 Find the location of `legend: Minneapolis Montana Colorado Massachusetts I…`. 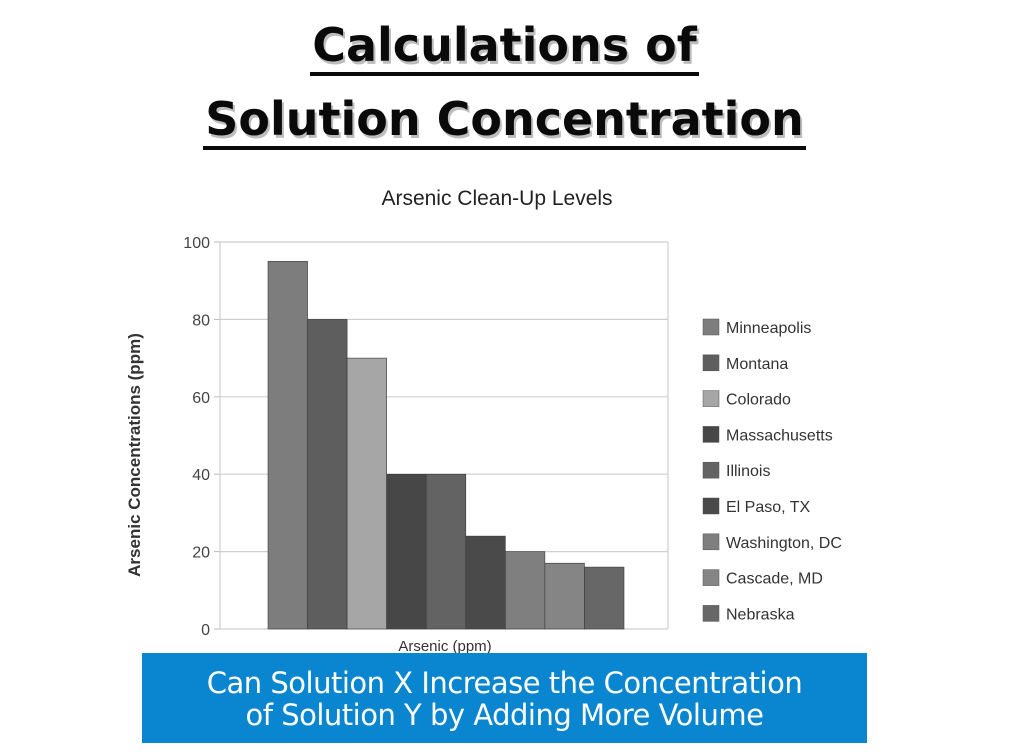

legend: Minneapolis Montana Colorado Massachusetts I… is located at coordinates (772, 470).